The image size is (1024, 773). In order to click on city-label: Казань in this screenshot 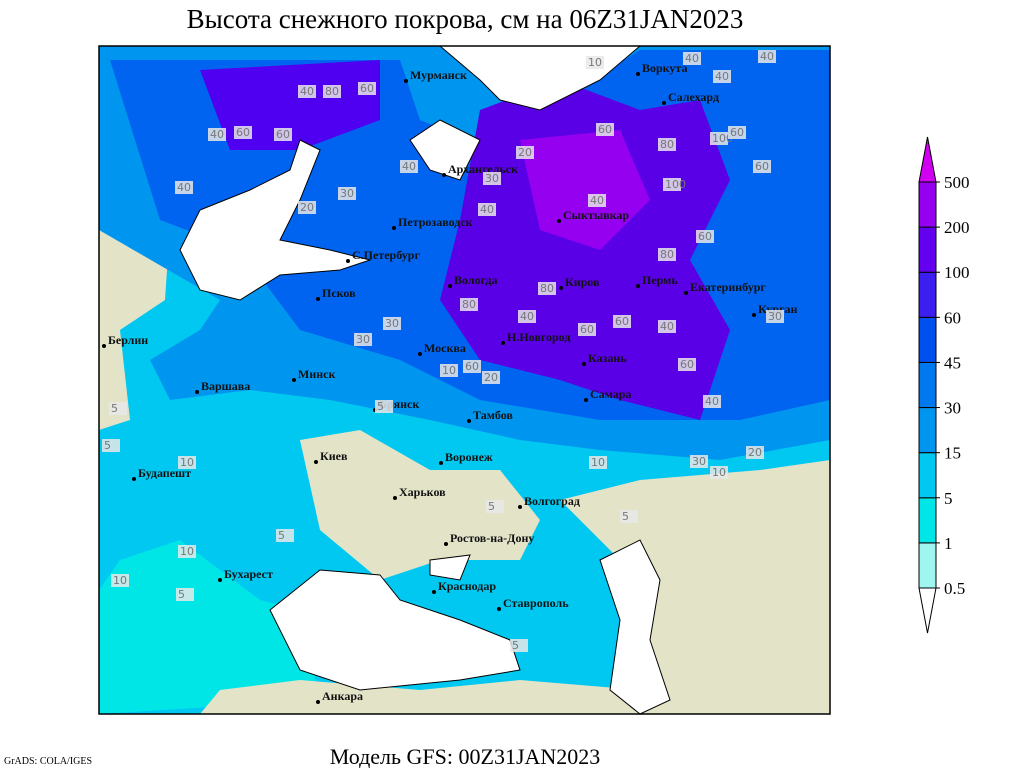, I will do `click(607, 358)`.